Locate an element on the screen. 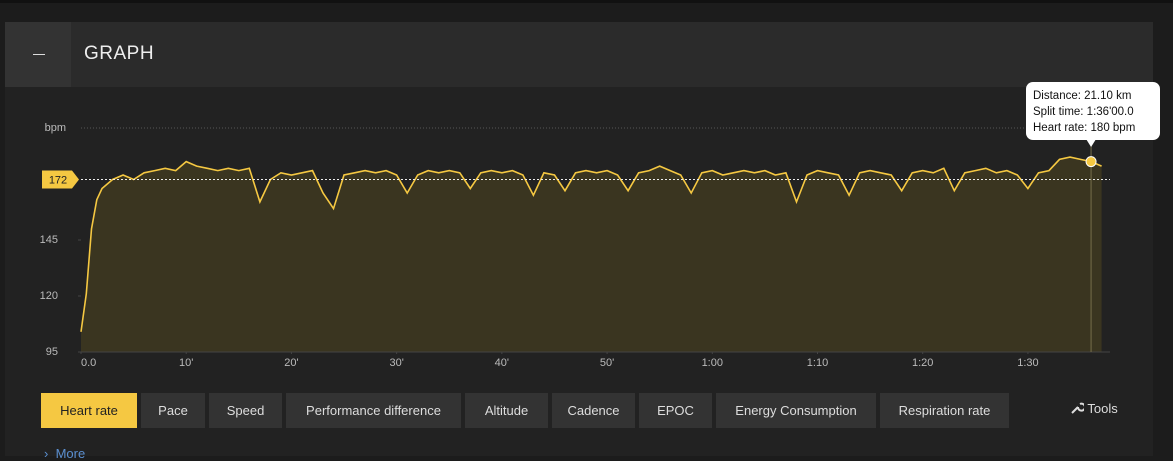 This screenshot has width=1173, height=461. tab: Energy Consumption is located at coordinates (796, 410).